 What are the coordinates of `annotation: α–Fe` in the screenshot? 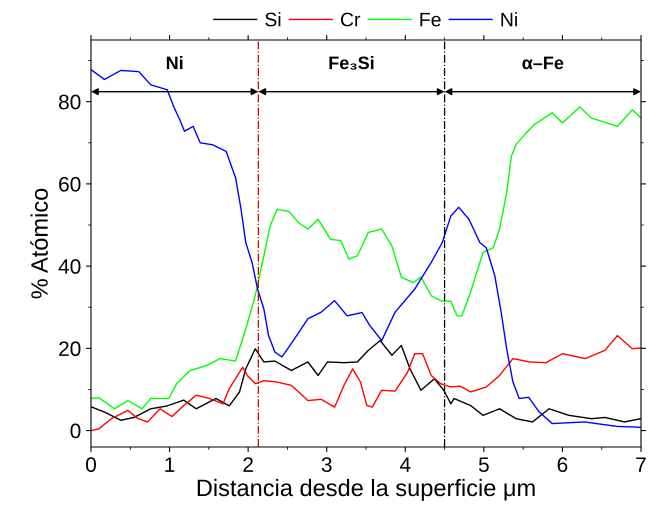 It's located at (543, 63).